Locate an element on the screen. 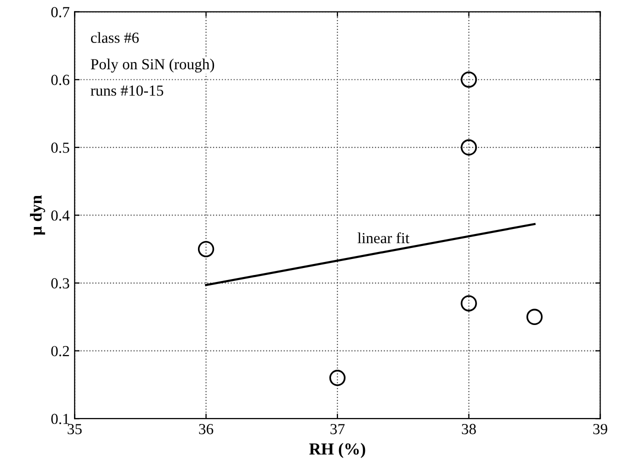 Image resolution: width=622 pixels, height=473 pixels. x-tick-label: 35 is located at coordinates (75, 429).